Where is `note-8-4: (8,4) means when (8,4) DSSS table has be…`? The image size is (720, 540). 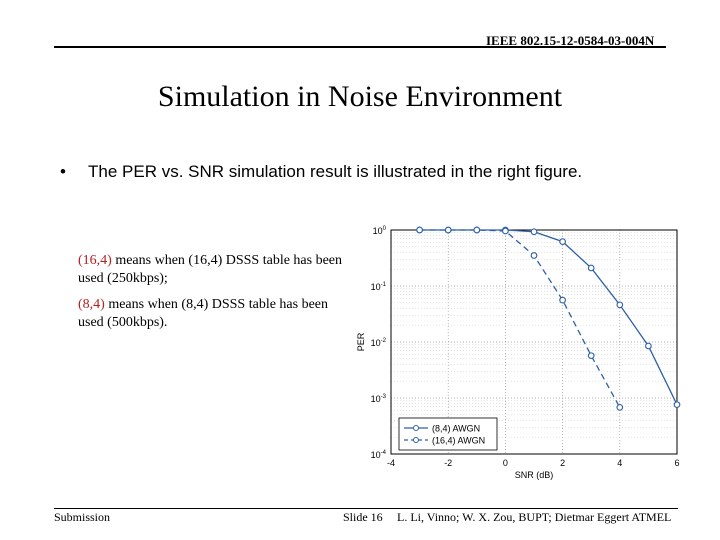 note-8-4: (8,4) means when (8,4) DSSS table has be… is located at coordinates (213, 314).